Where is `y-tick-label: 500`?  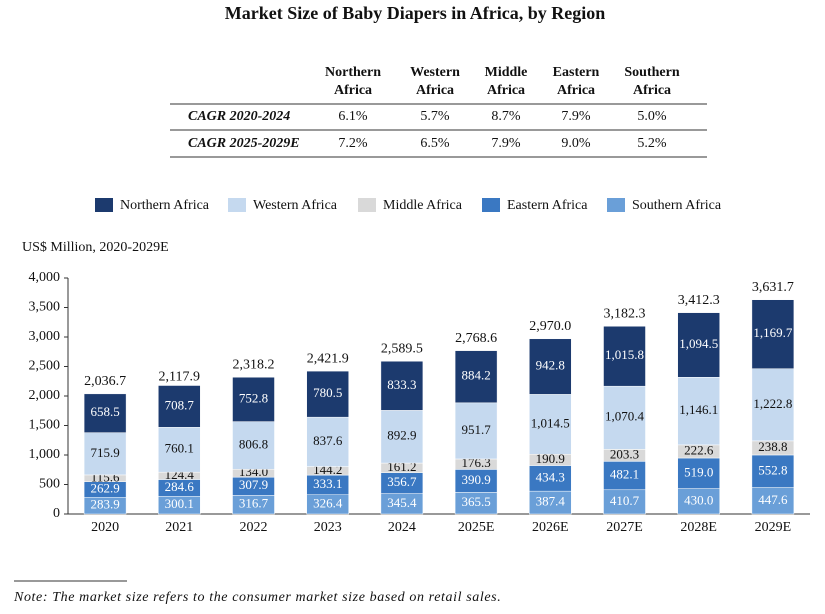 y-tick-label: 500 is located at coordinates (49, 484).